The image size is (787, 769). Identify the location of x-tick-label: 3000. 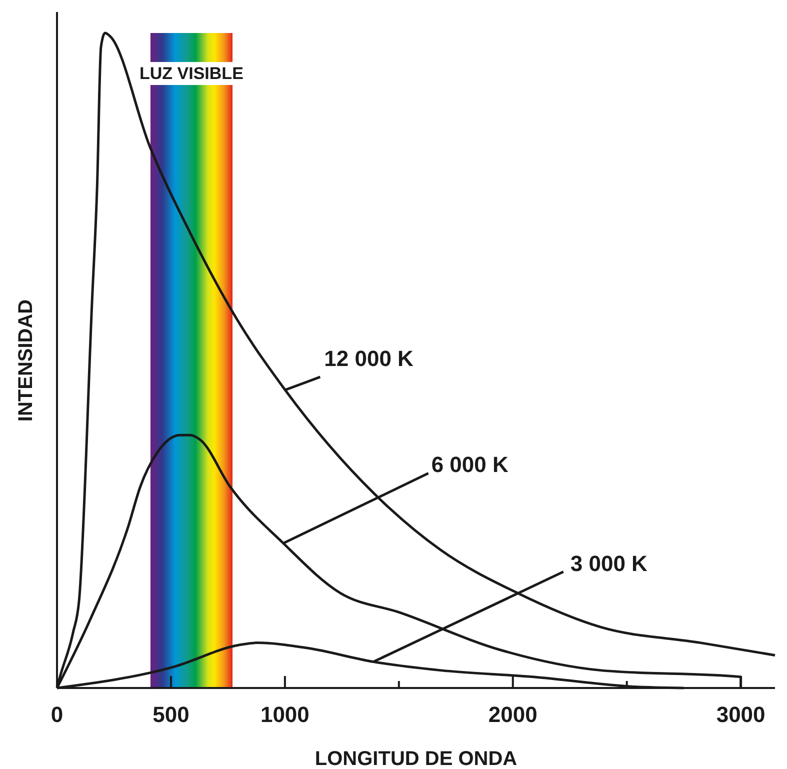
(741, 714).